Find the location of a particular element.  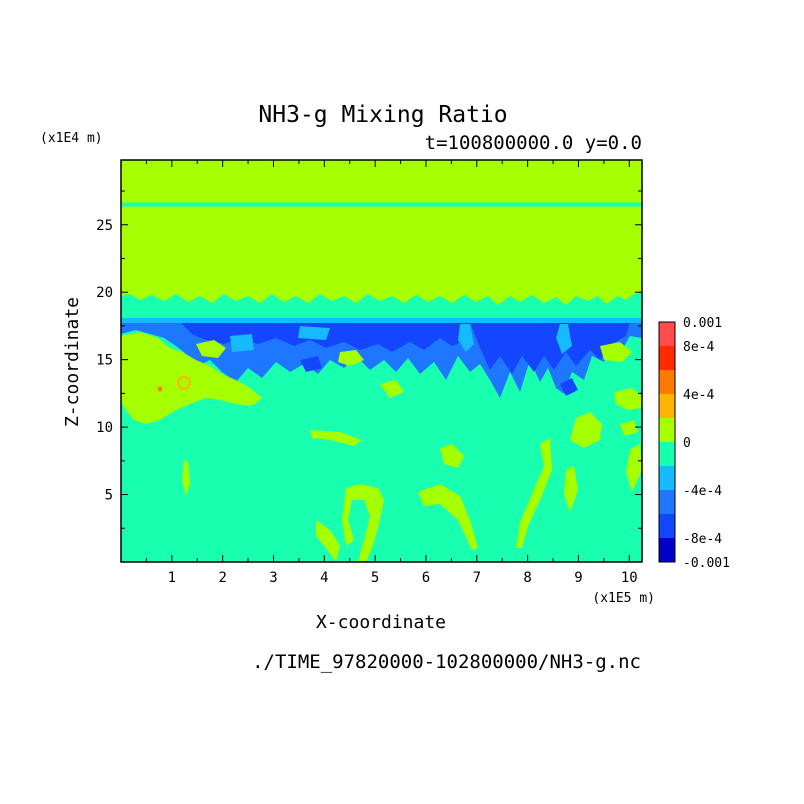

x-tick-label: 6 is located at coordinates (426, 578).